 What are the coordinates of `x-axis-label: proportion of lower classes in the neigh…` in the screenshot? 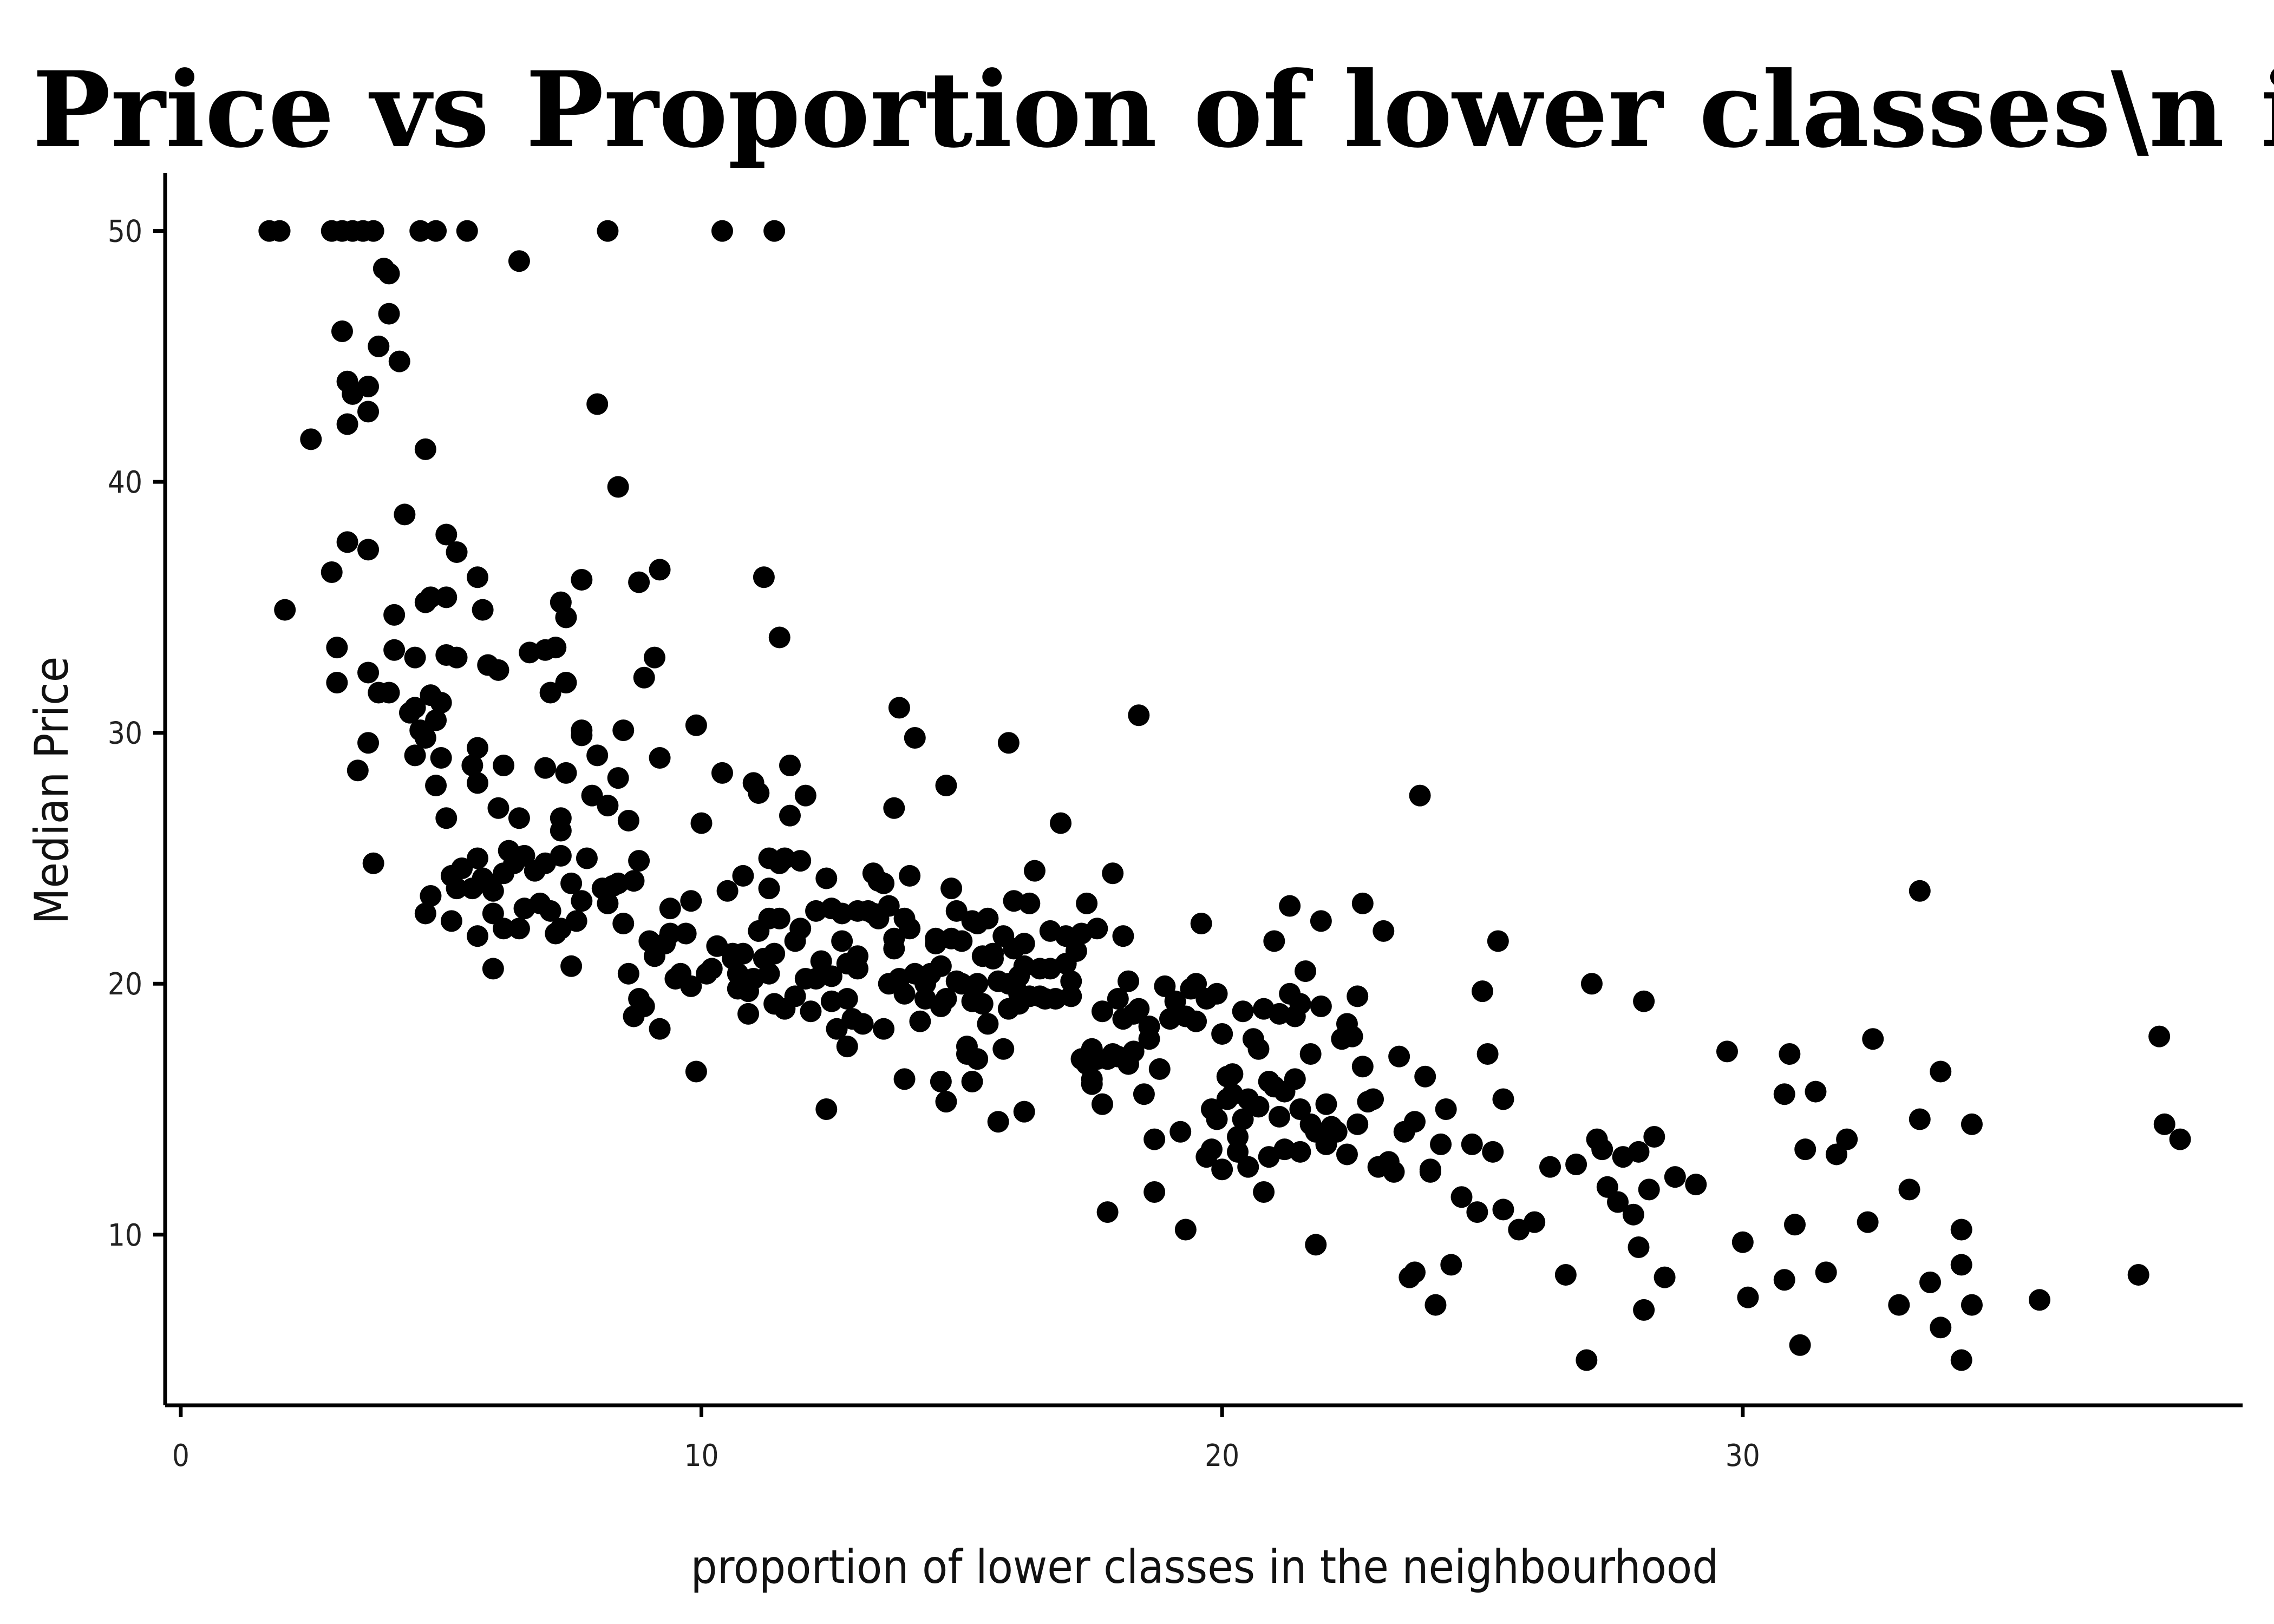 It's located at (1205, 1567).